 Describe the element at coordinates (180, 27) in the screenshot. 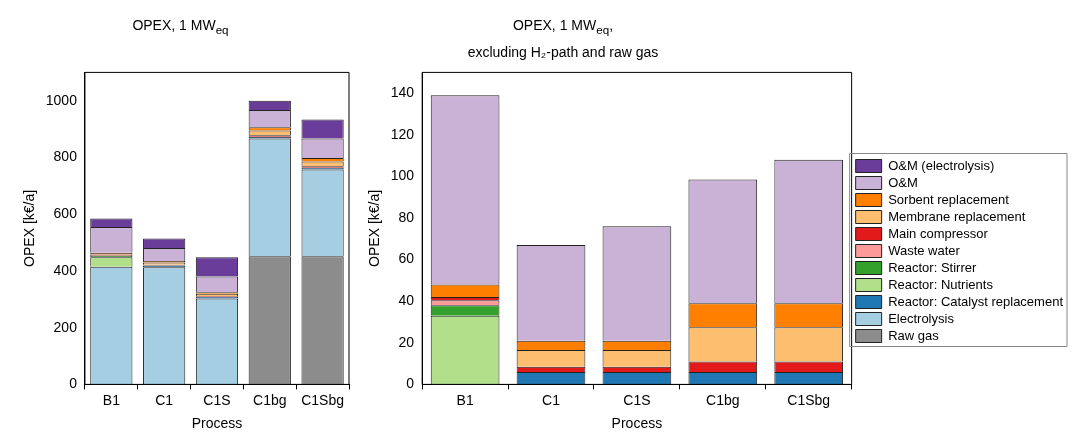

I see `chart-title: OPEX, 1 MW$_{eq}$` at that location.